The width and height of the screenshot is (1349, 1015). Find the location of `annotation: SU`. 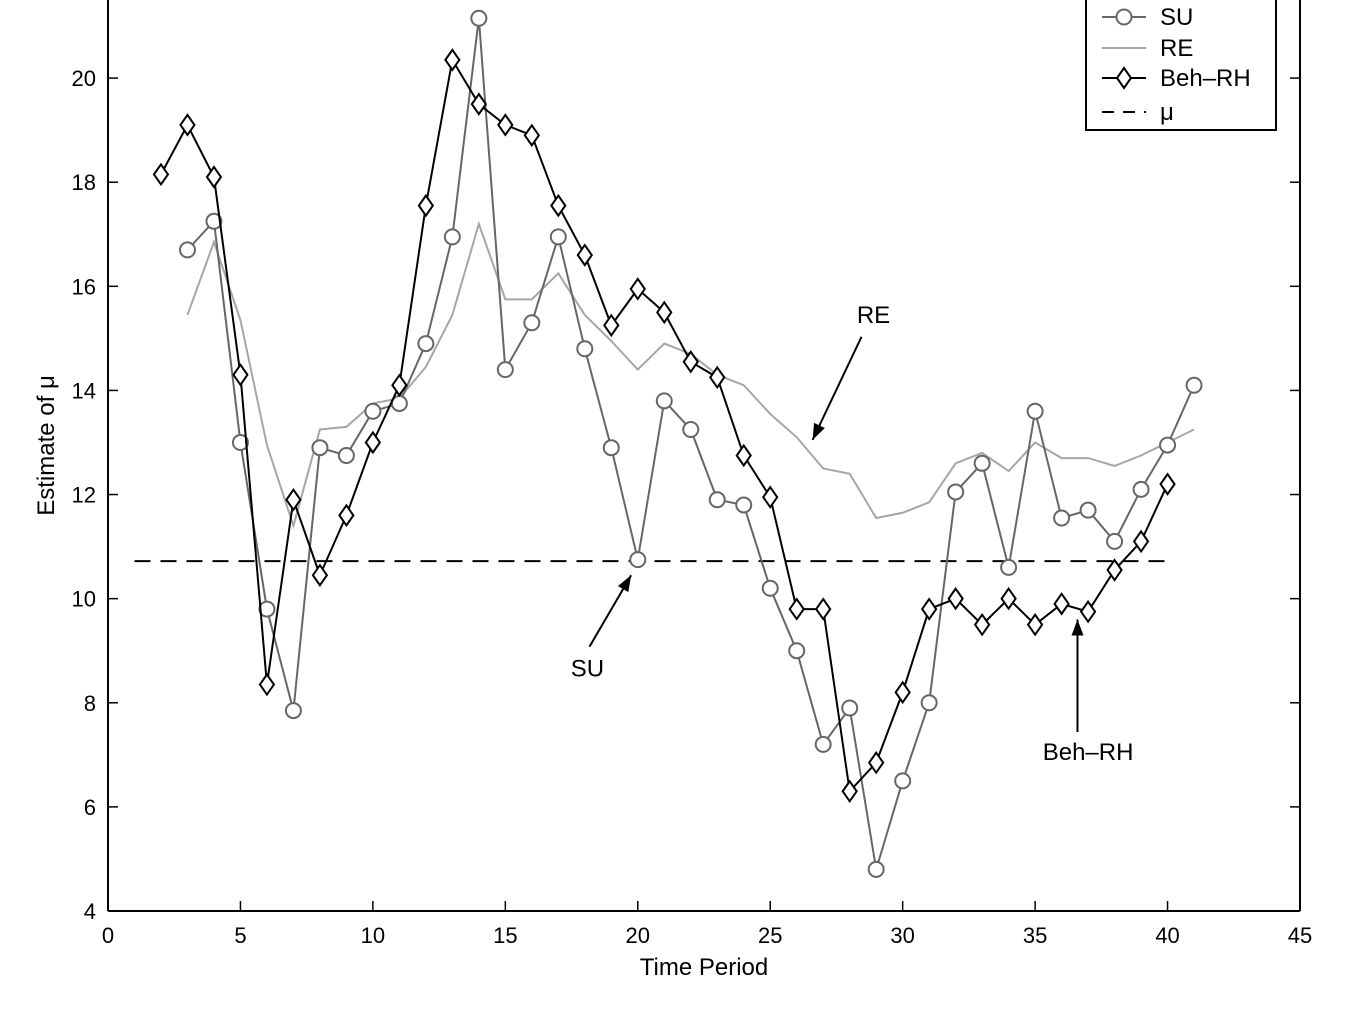

annotation: SU is located at coordinates (602, 628).